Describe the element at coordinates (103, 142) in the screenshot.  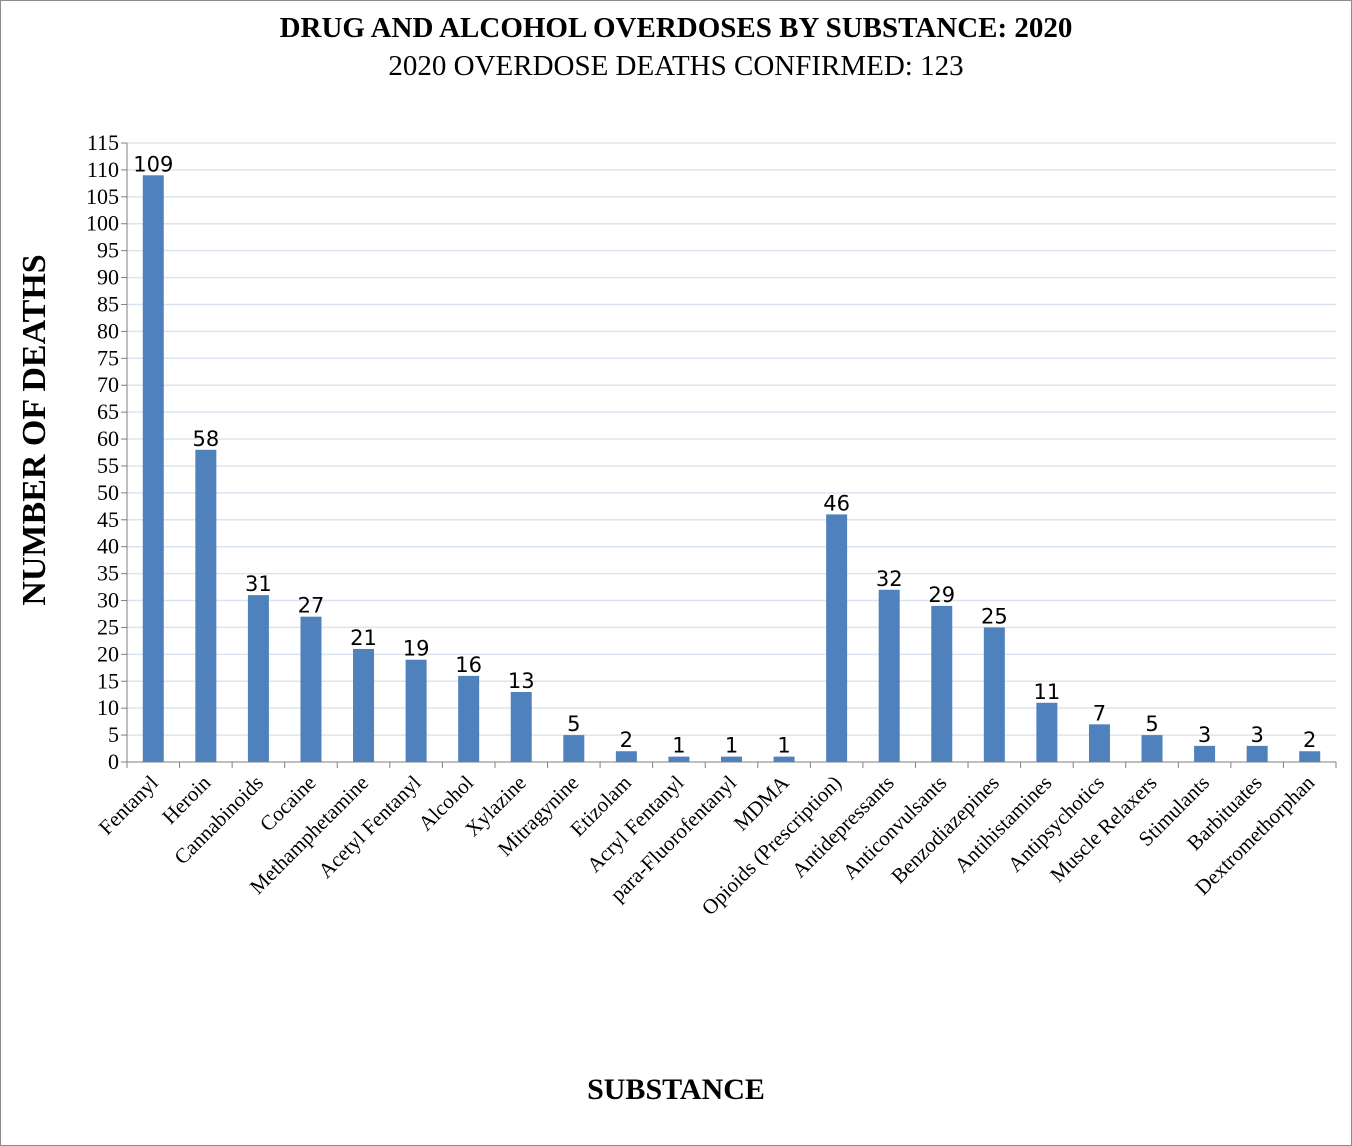
I see `y-tick-label: 115` at that location.